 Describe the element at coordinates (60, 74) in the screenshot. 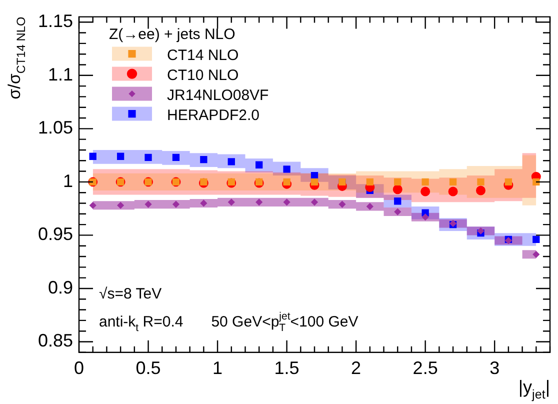

I see `y-tick-label: 1.1` at that location.